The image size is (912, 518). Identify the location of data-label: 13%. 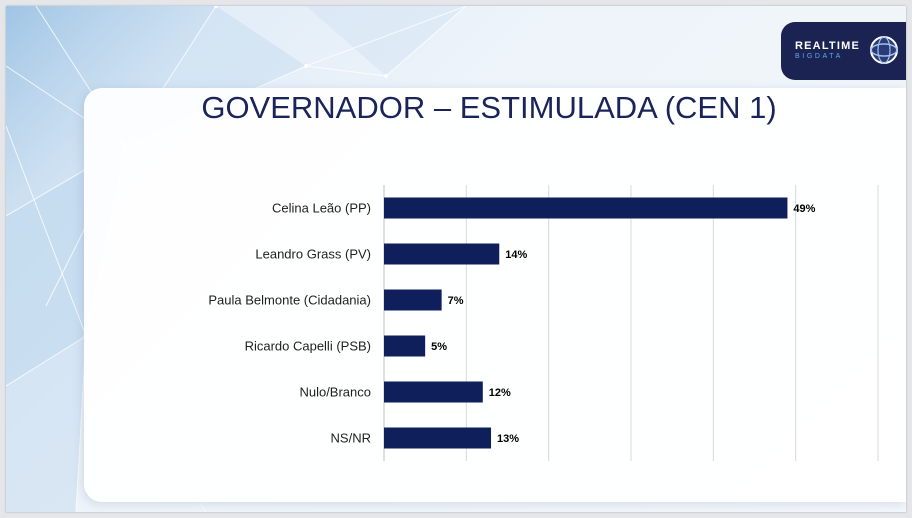
(508, 439).